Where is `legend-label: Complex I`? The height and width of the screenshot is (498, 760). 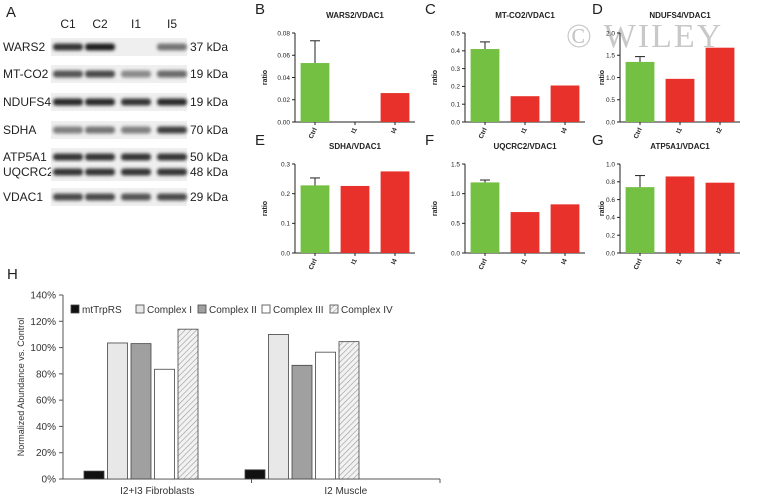
legend-label: Complex I is located at coordinates (169, 310).